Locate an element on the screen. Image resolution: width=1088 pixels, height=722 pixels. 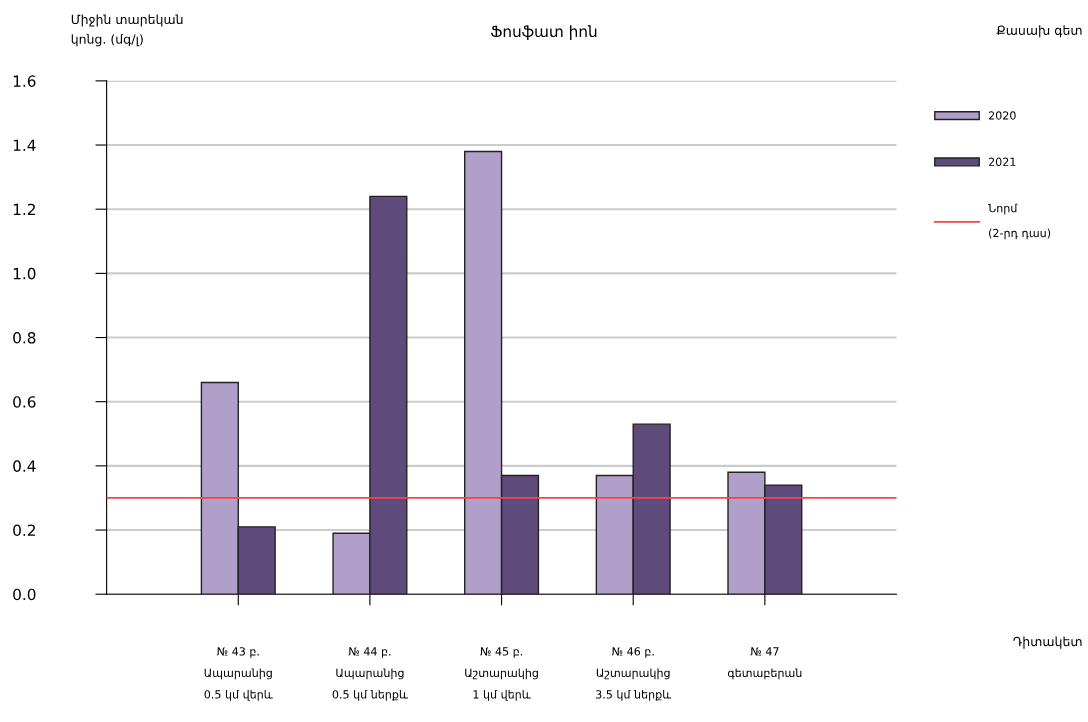
y-axis-title: Միջին տարեկան կոնց. (մգ/լ) is located at coordinates (127, 30).